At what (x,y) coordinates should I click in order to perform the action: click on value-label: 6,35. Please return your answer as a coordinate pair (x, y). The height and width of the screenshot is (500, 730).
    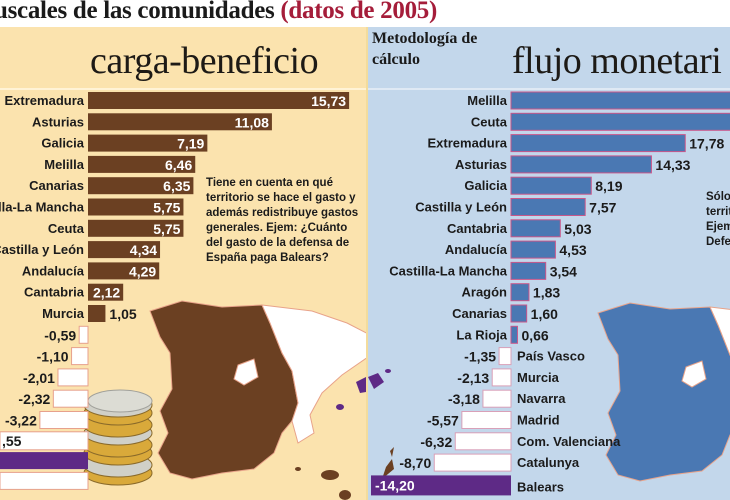
    Looking at the image, I should click on (176, 186).